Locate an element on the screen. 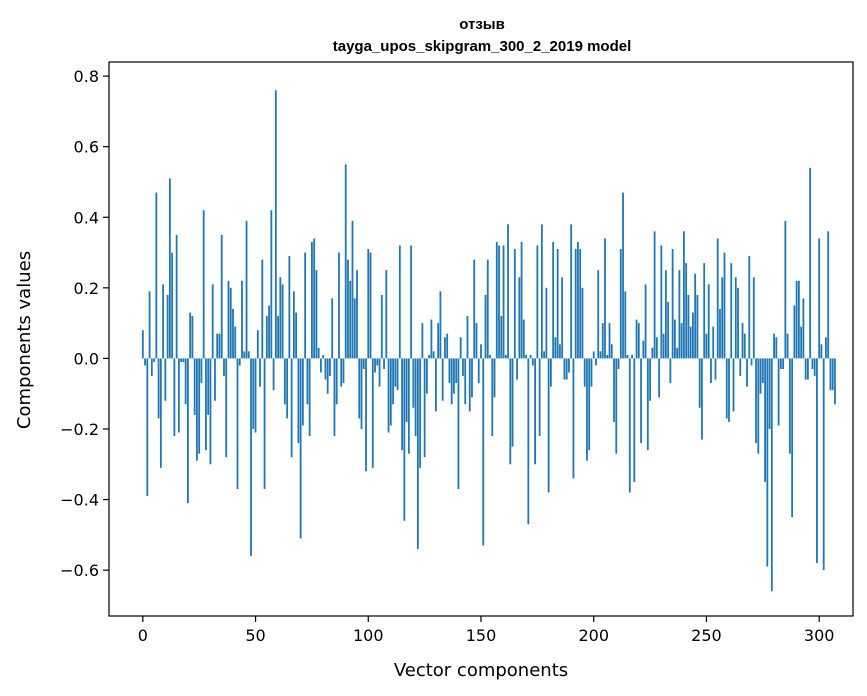 The image size is (867, 696). x-tick-label: 200 is located at coordinates (593, 635).